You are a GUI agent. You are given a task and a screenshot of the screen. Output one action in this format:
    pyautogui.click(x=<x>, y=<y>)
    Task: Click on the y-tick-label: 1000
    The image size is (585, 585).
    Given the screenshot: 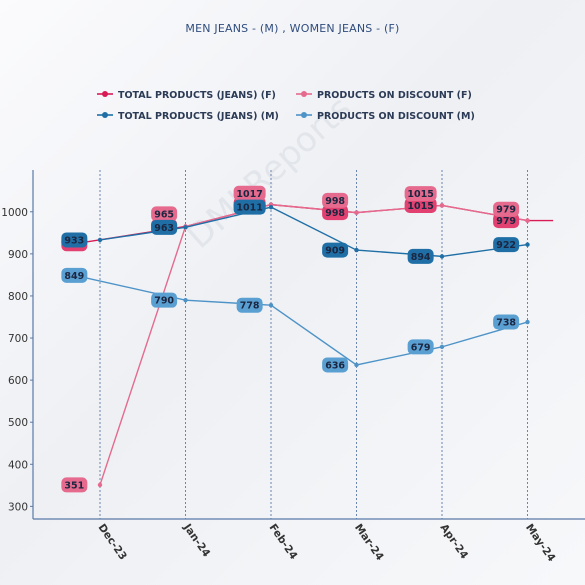 What is the action you would take?
    pyautogui.click(x=14, y=213)
    